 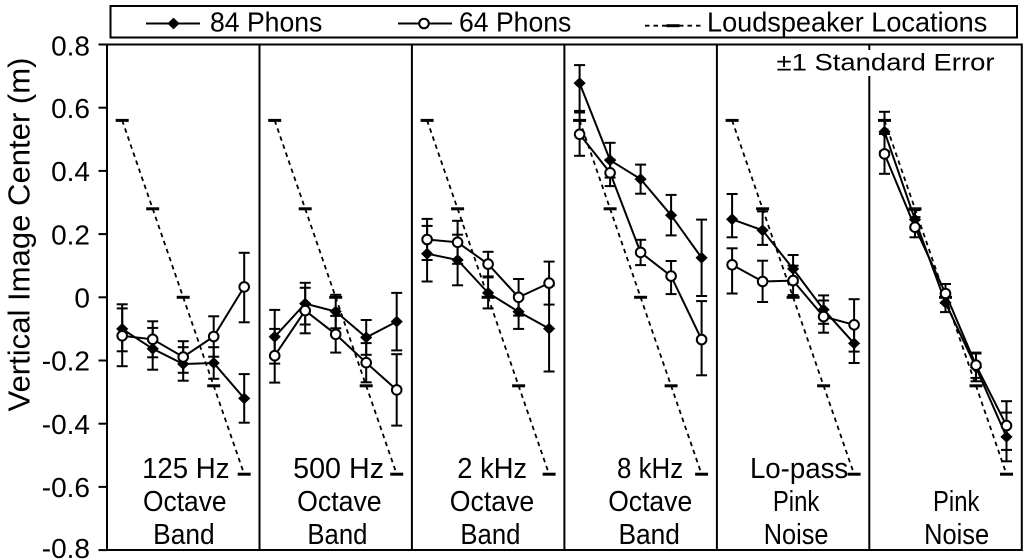 What do you see at coordinates (82, 298) in the screenshot?
I see `svg-text: 0` at bounding box center [82, 298].